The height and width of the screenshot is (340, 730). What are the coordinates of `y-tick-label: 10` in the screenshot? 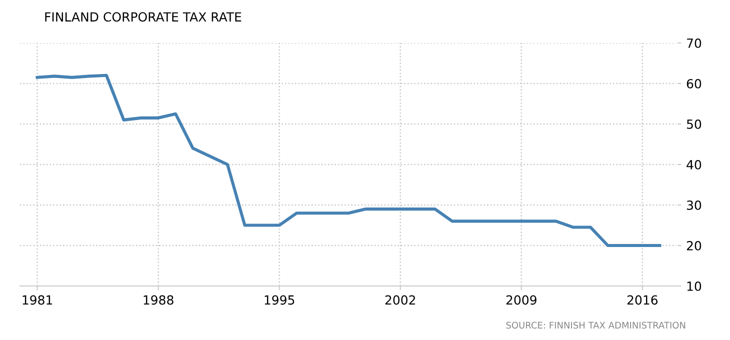 It's located at (694, 286).